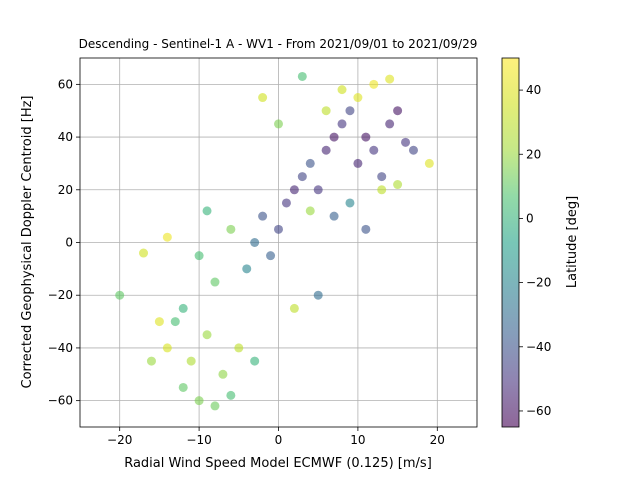 This screenshot has height=480, width=640. What do you see at coordinates (535, 250) in the screenshot?
I see `colorbar-ticks: −60 −40 −20 0 20 40` at bounding box center [535, 250].